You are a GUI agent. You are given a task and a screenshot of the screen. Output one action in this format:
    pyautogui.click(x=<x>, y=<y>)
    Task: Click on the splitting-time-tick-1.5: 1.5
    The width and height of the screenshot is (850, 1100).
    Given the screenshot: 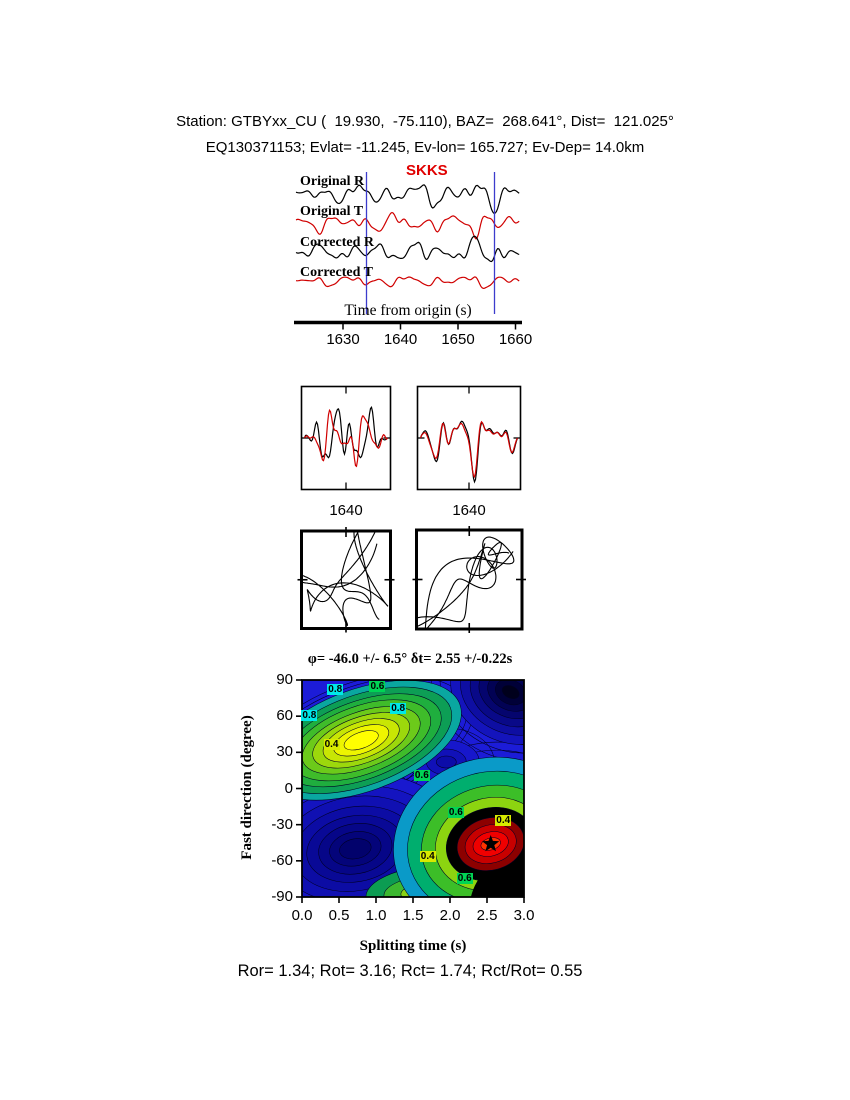 What is the action you would take?
    pyautogui.click(x=413, y=915)
    